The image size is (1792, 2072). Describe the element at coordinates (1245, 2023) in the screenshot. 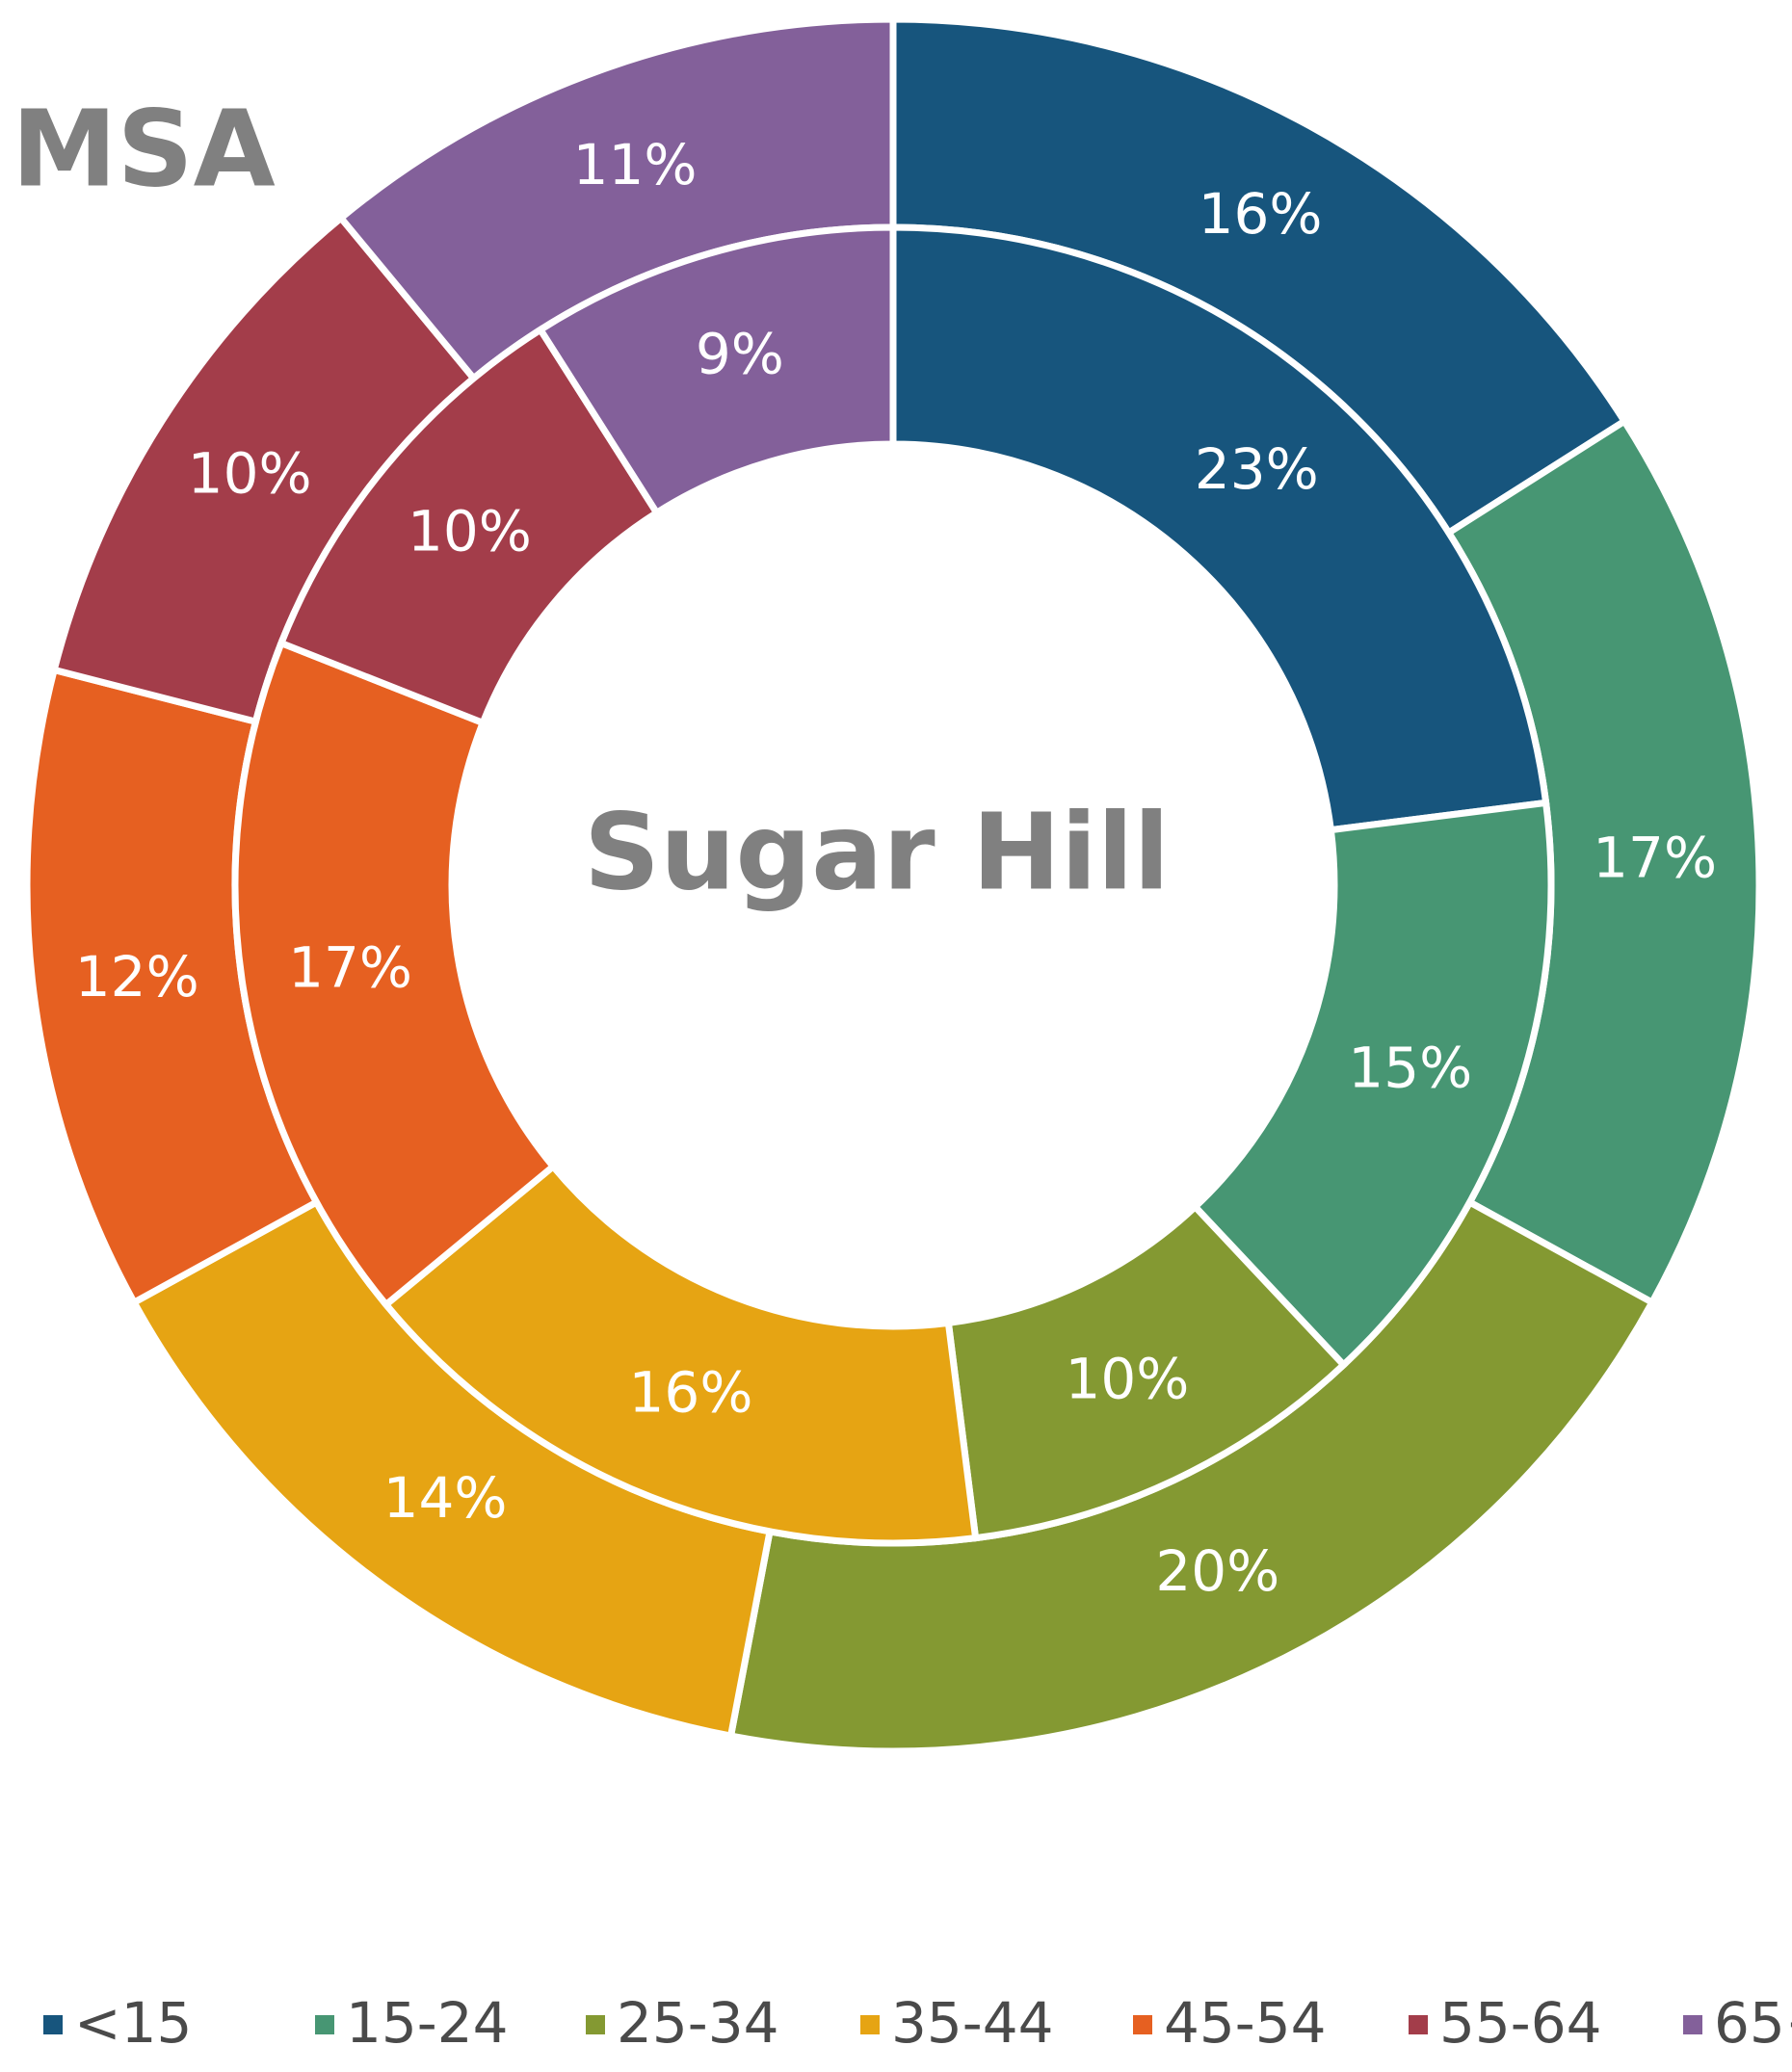

I see `legend-label: 45-54` at that location.